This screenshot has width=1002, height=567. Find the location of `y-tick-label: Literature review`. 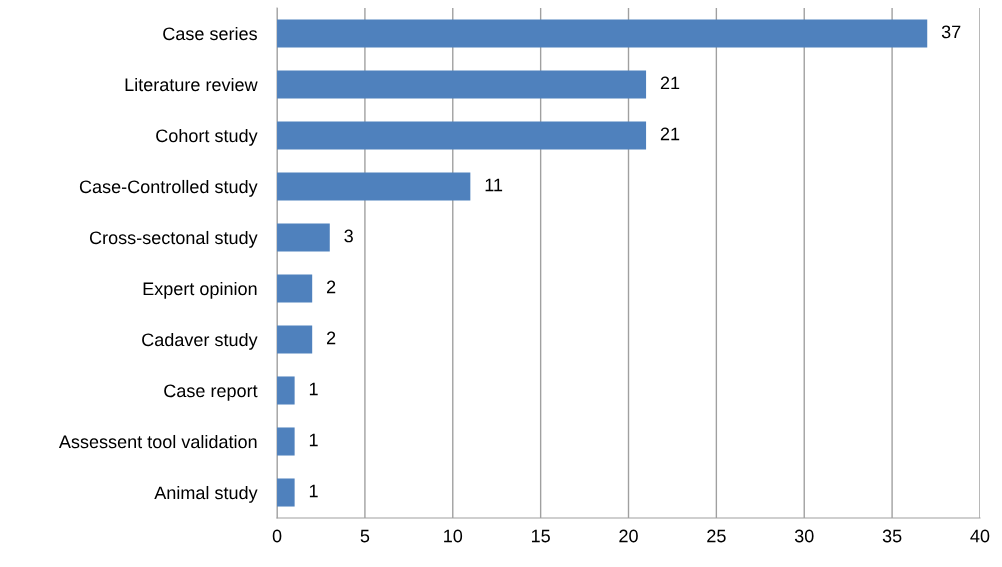

y-tick-label: Literature review is located at coordinates (191, 84).